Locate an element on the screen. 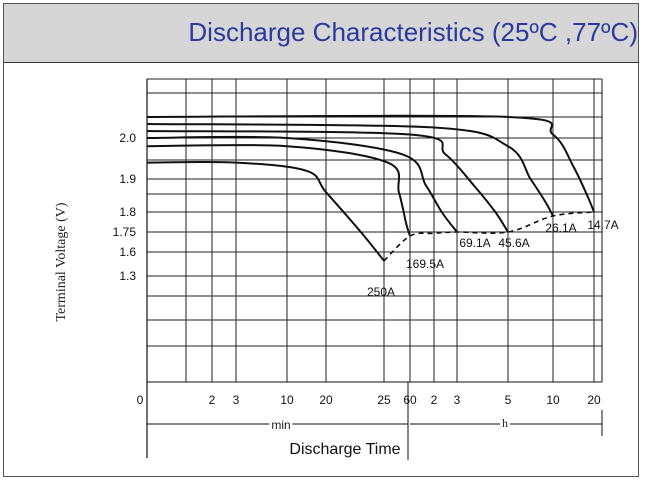  y-tick-label: 2.0 is located at coordinates (127, 138).